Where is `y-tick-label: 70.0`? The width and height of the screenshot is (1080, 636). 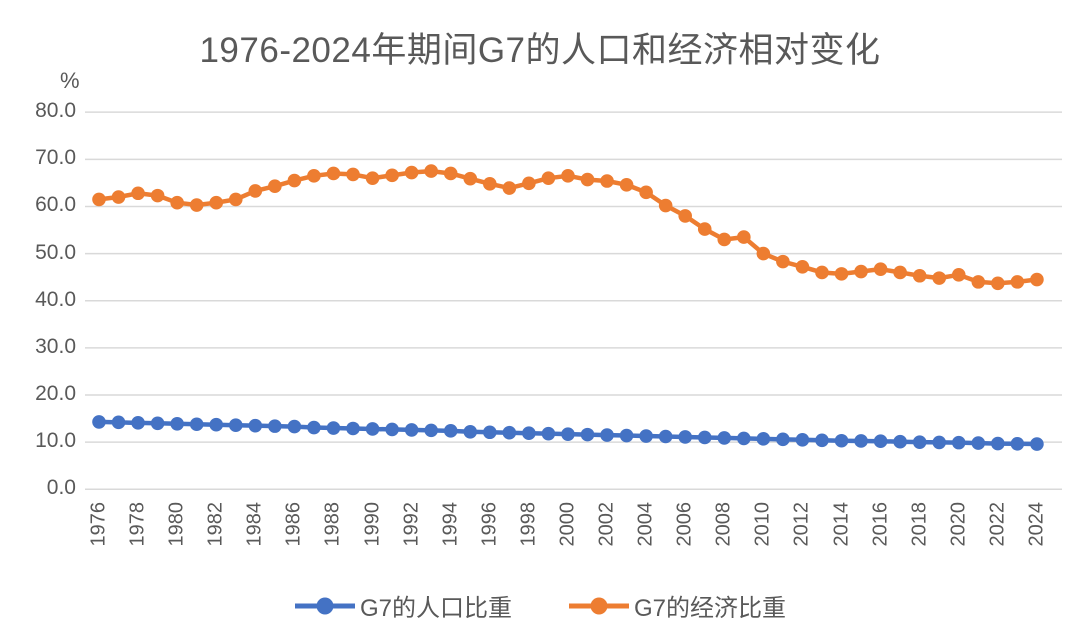 y-tick-label: 70.0 is located at coordinates (55, 158).